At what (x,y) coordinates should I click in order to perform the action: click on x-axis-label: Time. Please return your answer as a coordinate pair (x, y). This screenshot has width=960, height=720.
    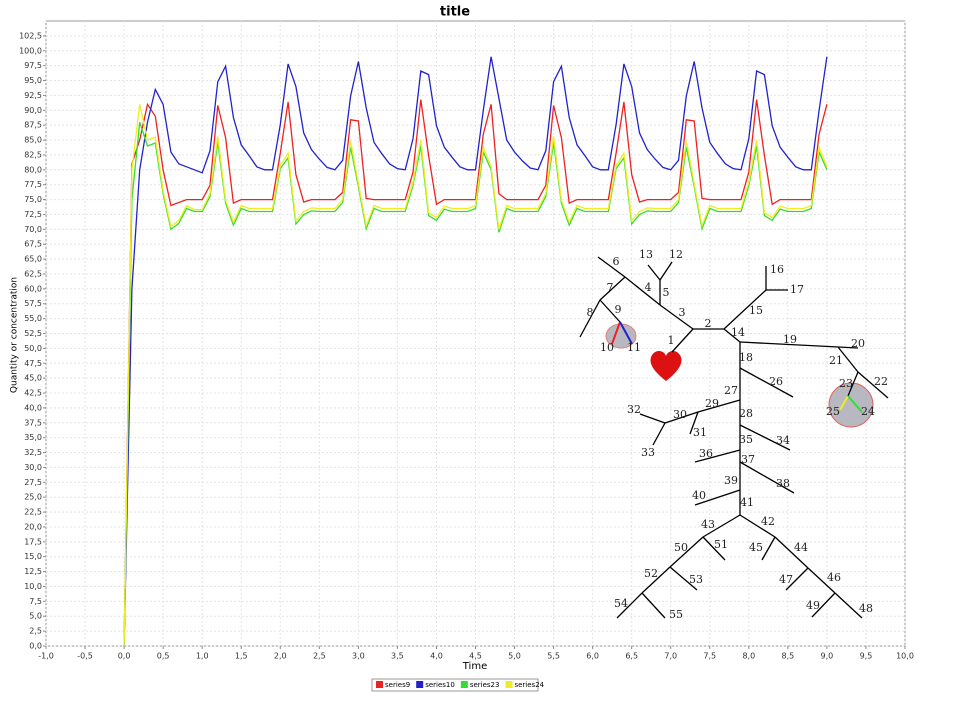
    Looking at the image, I should click on (474, 666).